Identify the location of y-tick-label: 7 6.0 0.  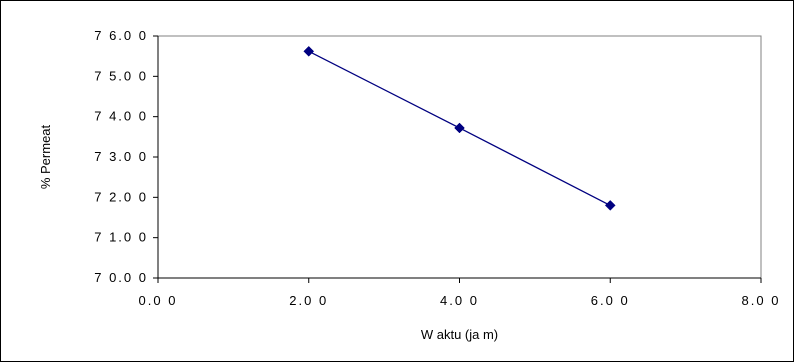
(121, 35).